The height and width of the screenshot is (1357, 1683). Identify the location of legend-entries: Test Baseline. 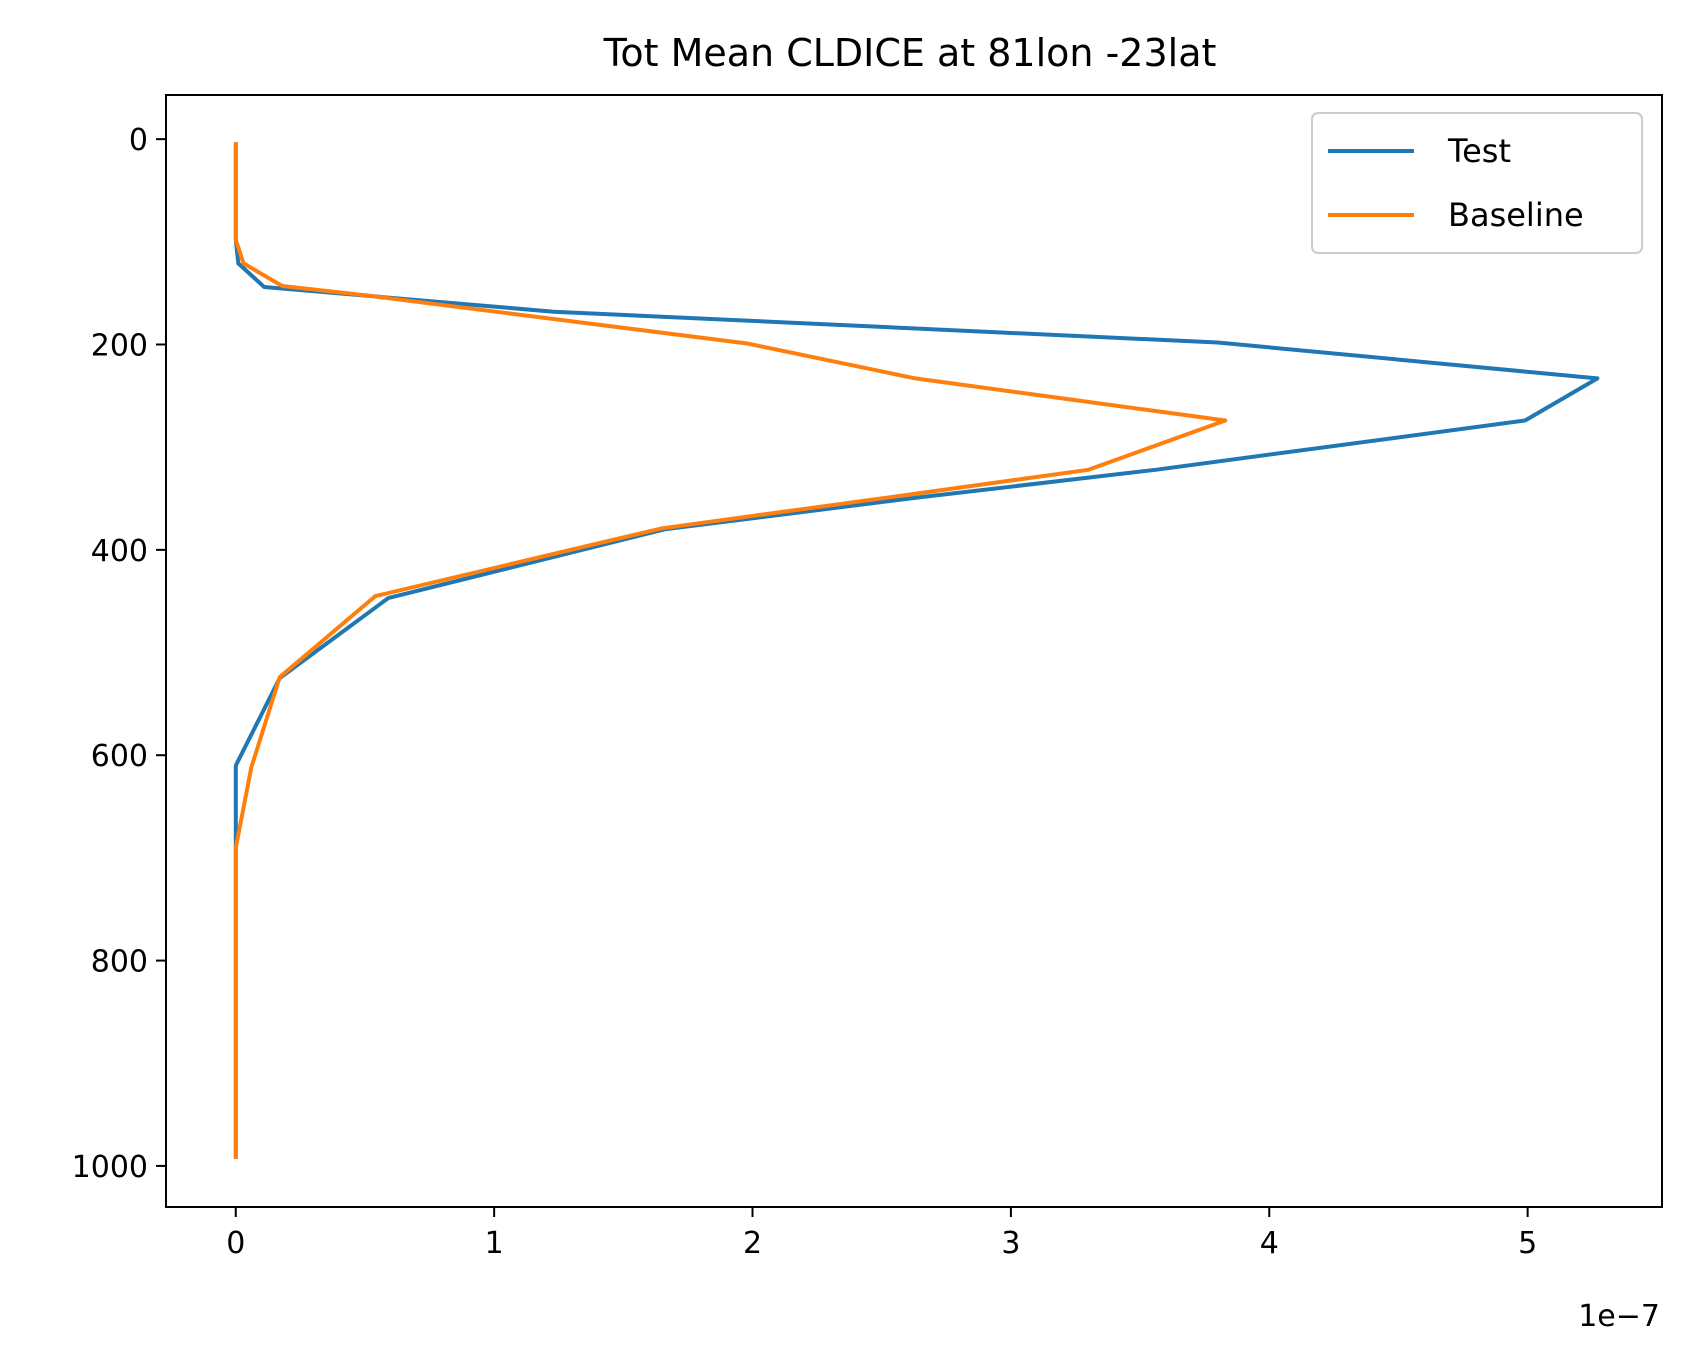
(1456, 183).